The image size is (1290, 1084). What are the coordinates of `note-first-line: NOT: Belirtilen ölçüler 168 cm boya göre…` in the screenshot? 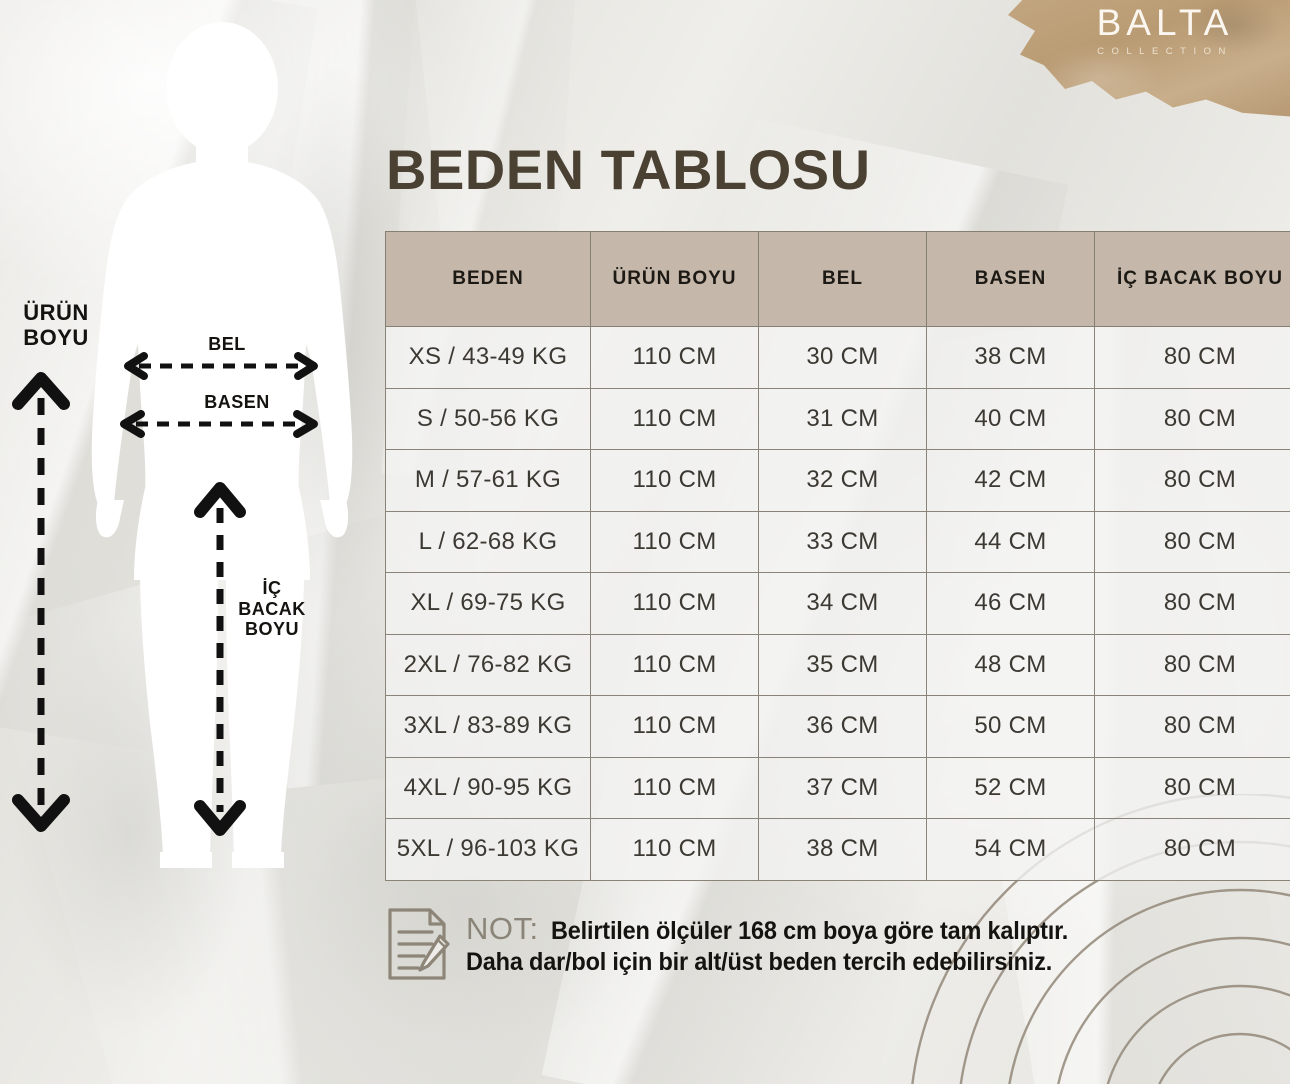 It's located at (783, 929).